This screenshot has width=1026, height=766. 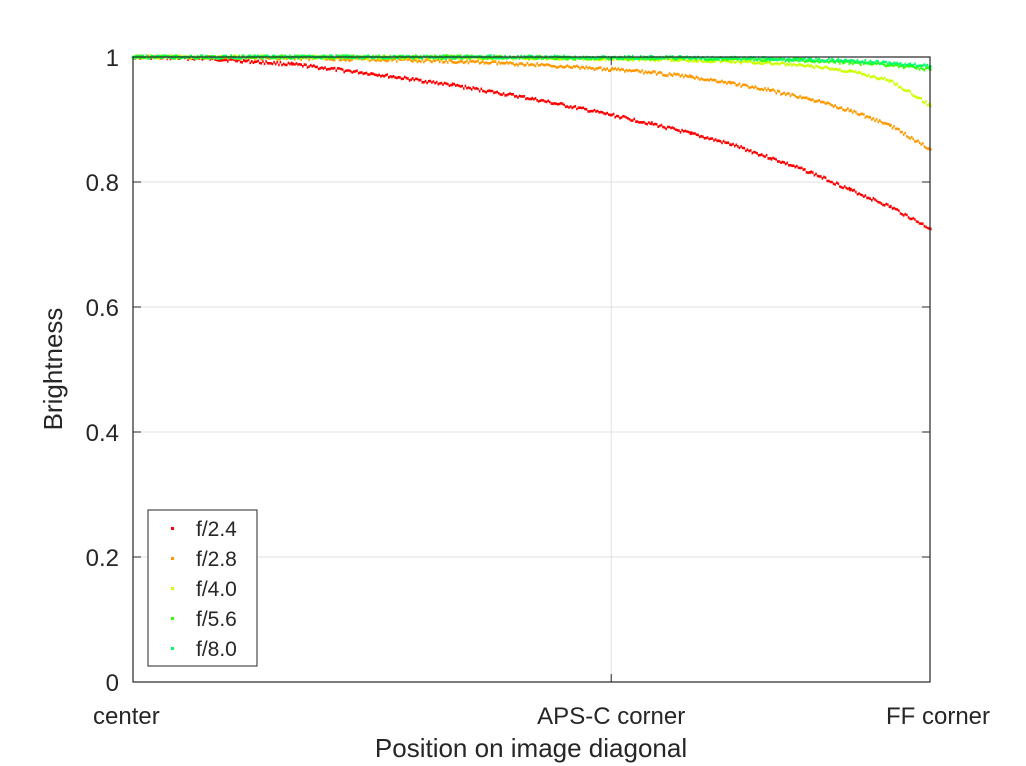 I want to click on x-axis-label: Position on image diagonal, so click(x=531, y=748).